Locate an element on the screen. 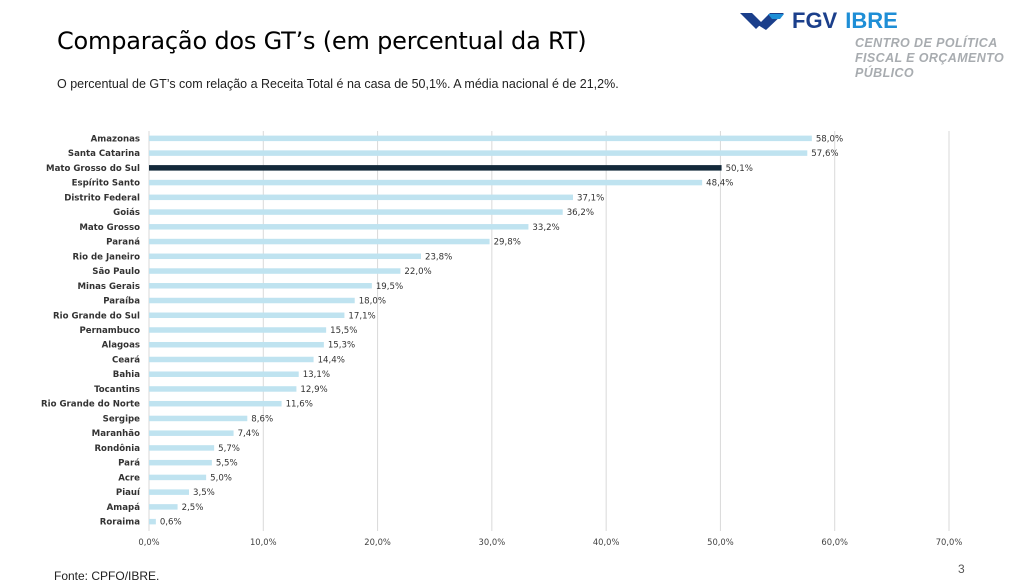  category-label: Piauí is located at coordinates (128, 493).